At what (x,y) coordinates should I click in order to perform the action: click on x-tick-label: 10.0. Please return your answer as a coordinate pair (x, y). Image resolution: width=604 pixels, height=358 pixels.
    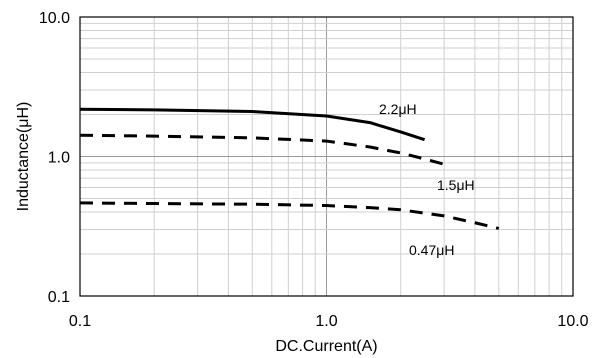
    Looking at the image, I should click on (572, 321).